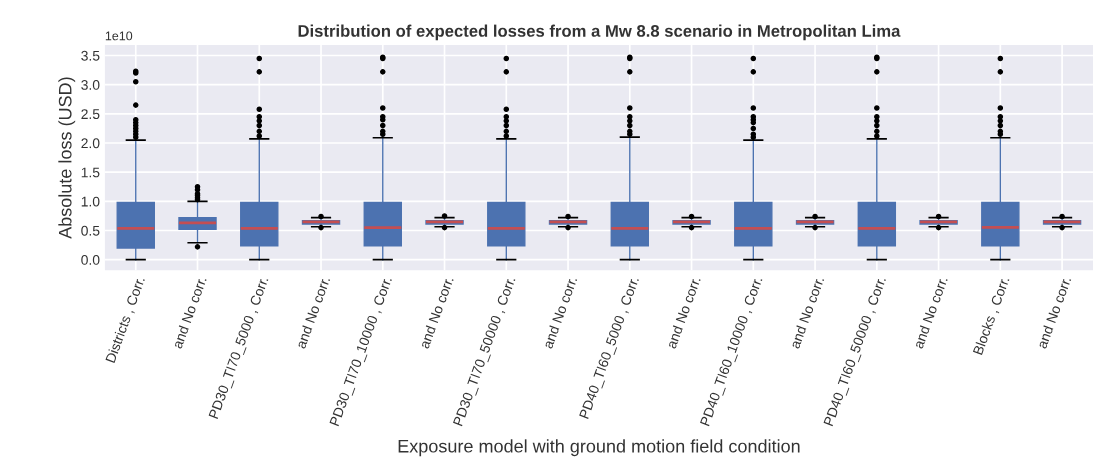  What do you see at coordinates (90, 55) in the screenshot?
I see `y-tick-label: 3.5` at bounding box center [90, 55].